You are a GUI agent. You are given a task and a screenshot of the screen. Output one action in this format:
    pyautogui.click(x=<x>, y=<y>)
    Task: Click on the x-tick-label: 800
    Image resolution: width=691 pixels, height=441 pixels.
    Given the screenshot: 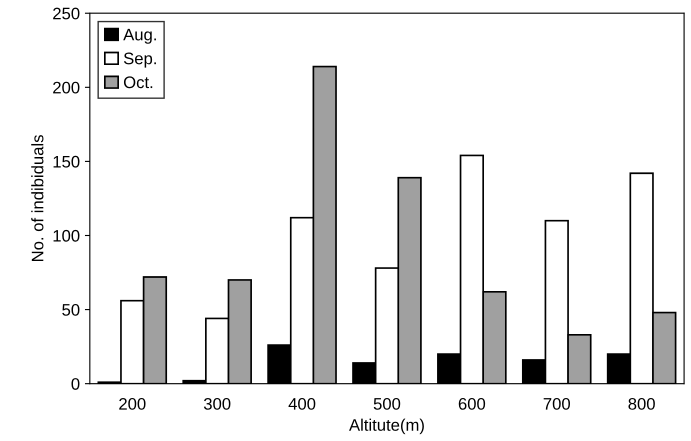 What is the action you would take?
    pyautogui.click(x=641, y=404)
    